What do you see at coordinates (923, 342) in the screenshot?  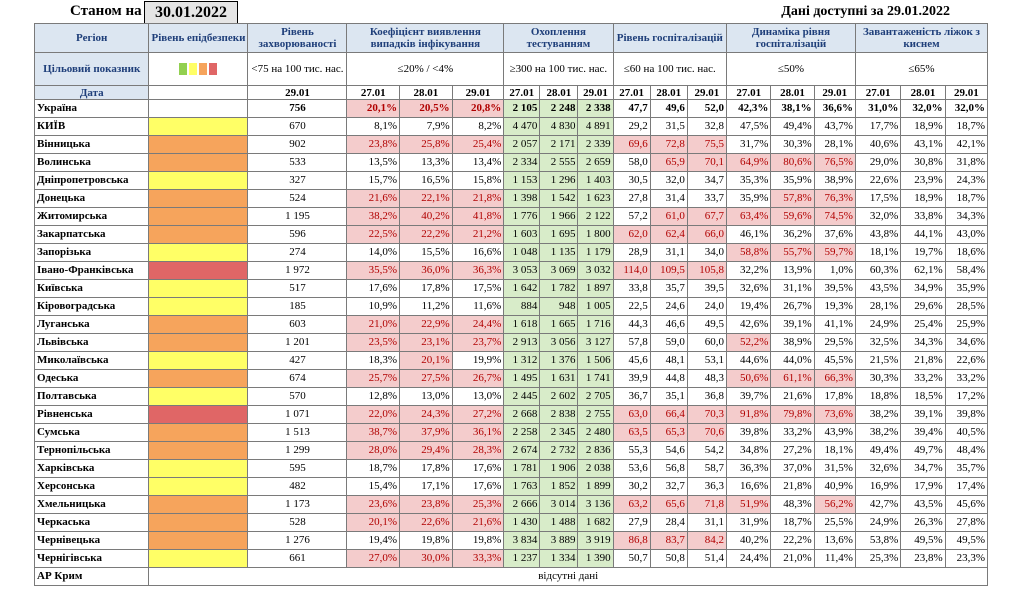 I see `oxygen-beds-value: 34,3%` at bounding box center [923, 342].